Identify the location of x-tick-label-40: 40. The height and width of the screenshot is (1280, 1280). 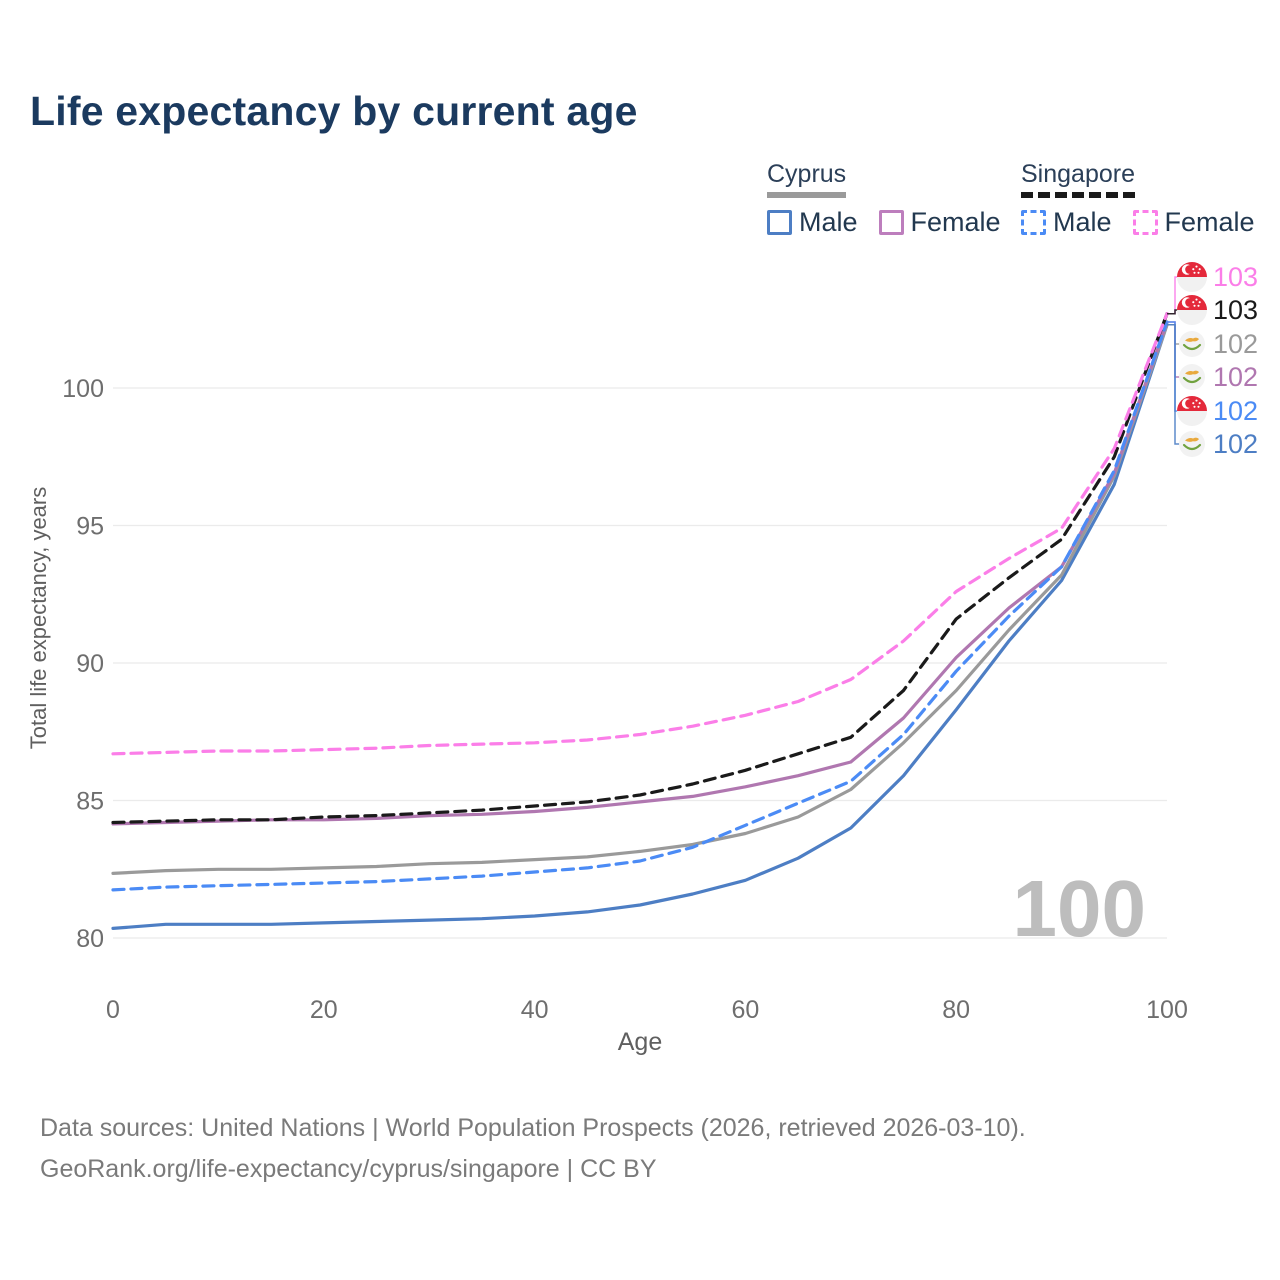
(535, 1010).